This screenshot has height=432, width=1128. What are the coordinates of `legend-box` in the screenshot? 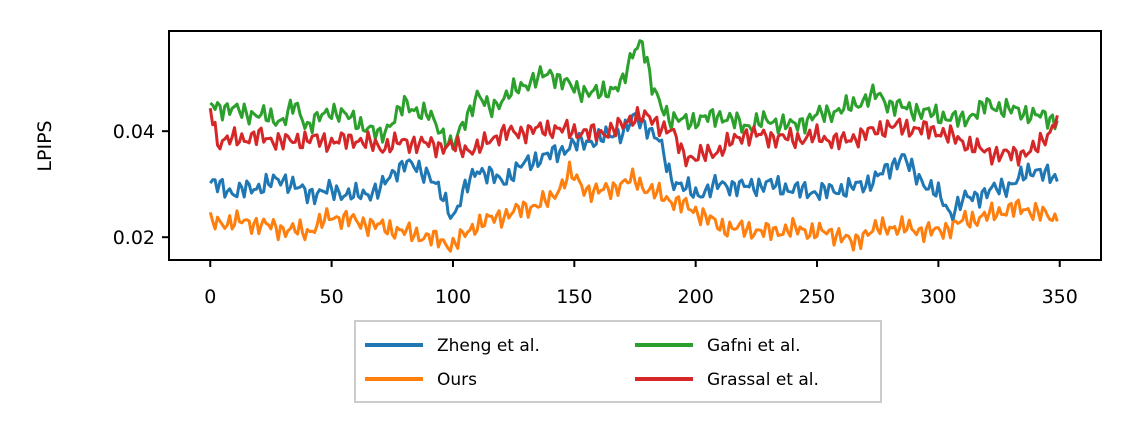 It's located at (618, 361).